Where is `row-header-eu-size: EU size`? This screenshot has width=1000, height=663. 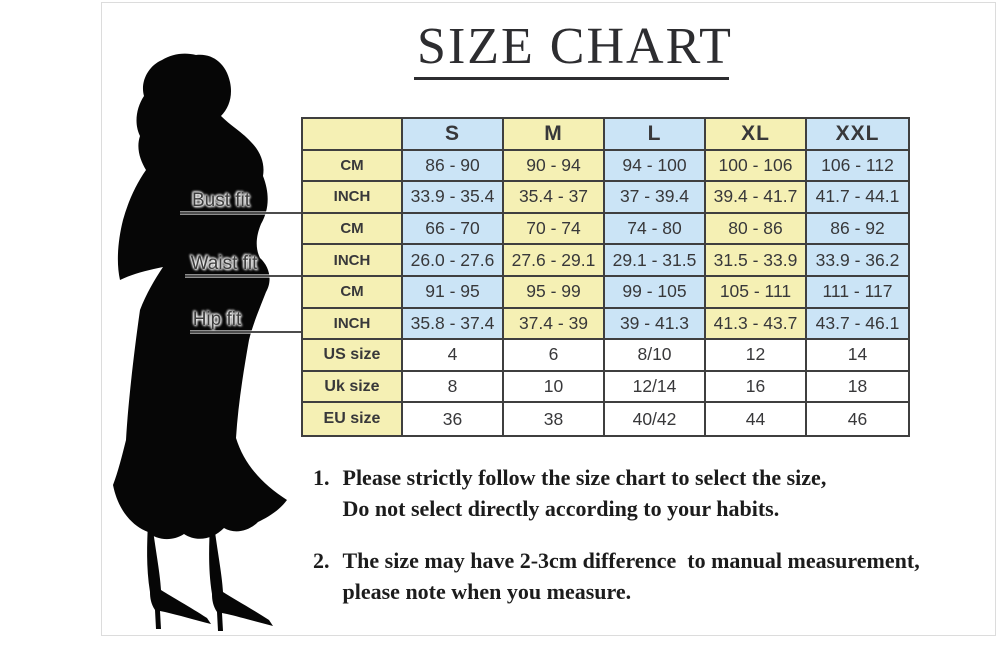
row-header-eu-size: EU size is located at coordinates (353, 419).